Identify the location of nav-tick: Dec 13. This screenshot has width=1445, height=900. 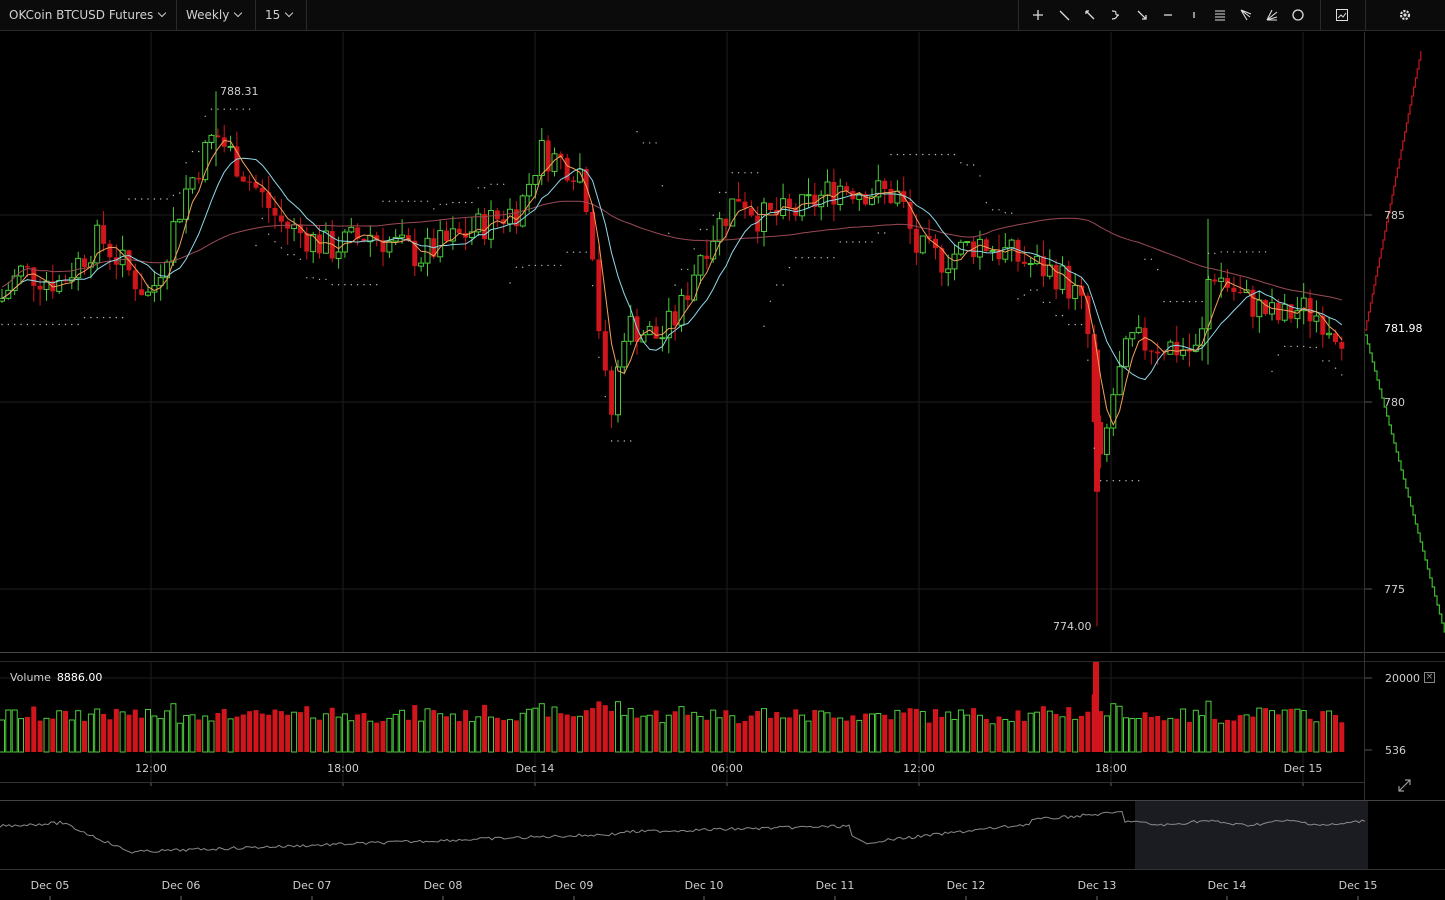
(1097, 885).